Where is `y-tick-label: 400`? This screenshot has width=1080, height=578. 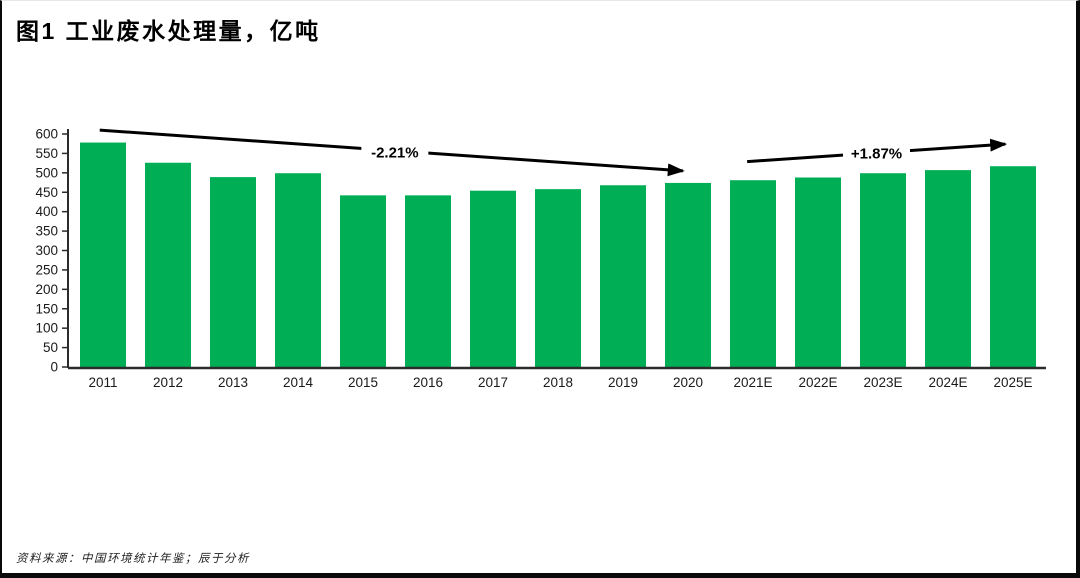 y-tick-label: 400 is located at coordinates (46, 211).